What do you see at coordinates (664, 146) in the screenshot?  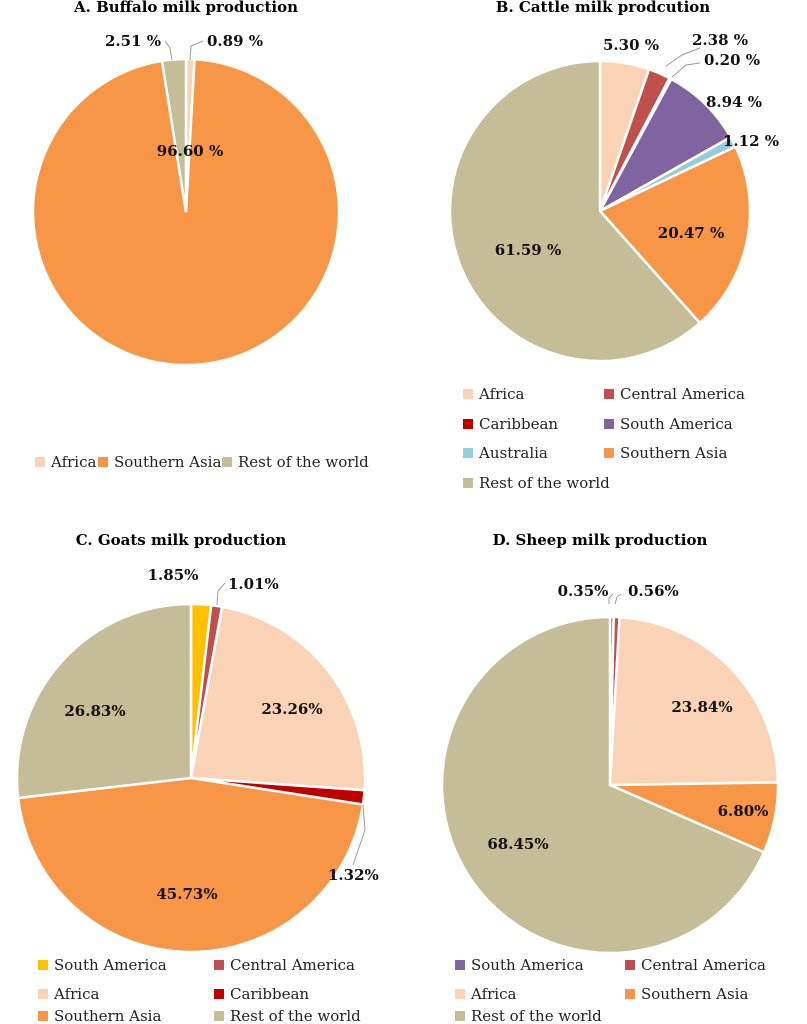 I see `pie-slice-south-america` at bounding box center [664, 146].